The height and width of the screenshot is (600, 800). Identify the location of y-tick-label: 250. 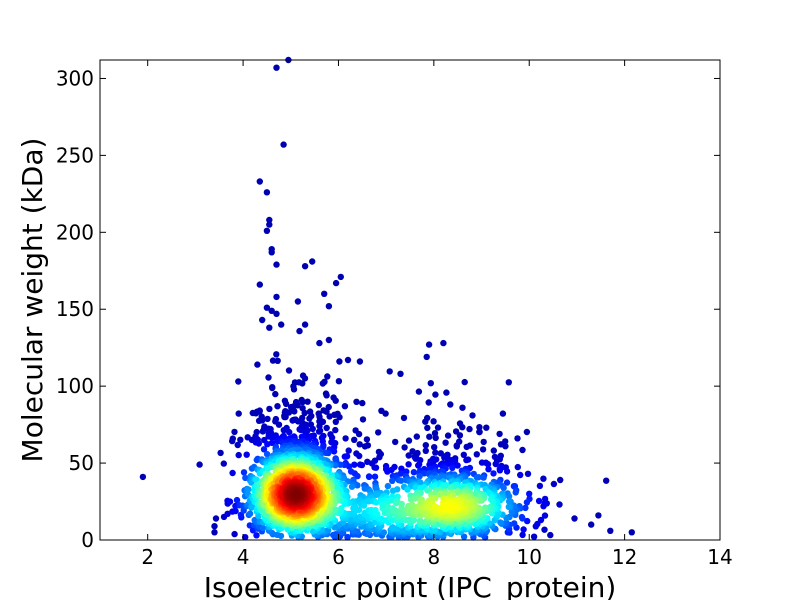
(75, 155).